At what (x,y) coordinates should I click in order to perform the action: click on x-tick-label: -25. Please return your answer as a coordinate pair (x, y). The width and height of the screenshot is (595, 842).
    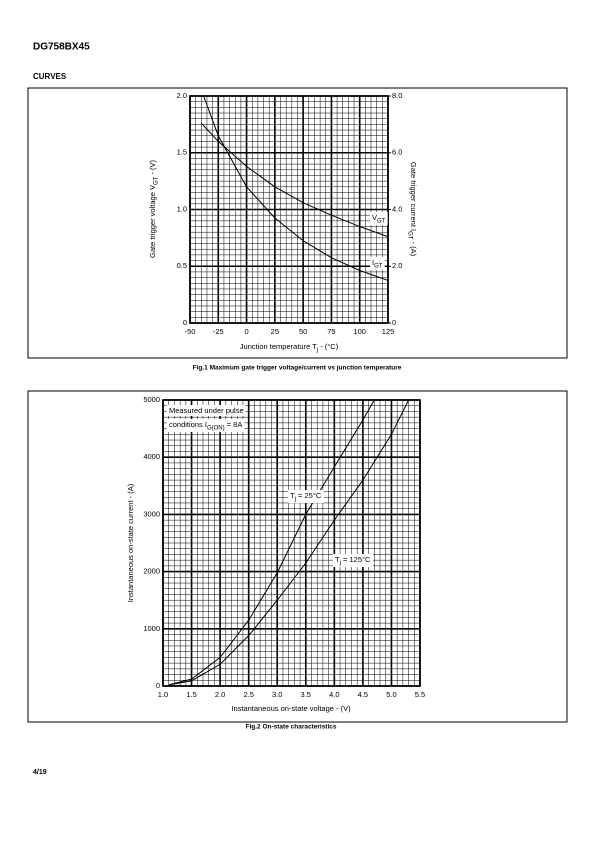
    Looking at the image, I should click on (218, 331).